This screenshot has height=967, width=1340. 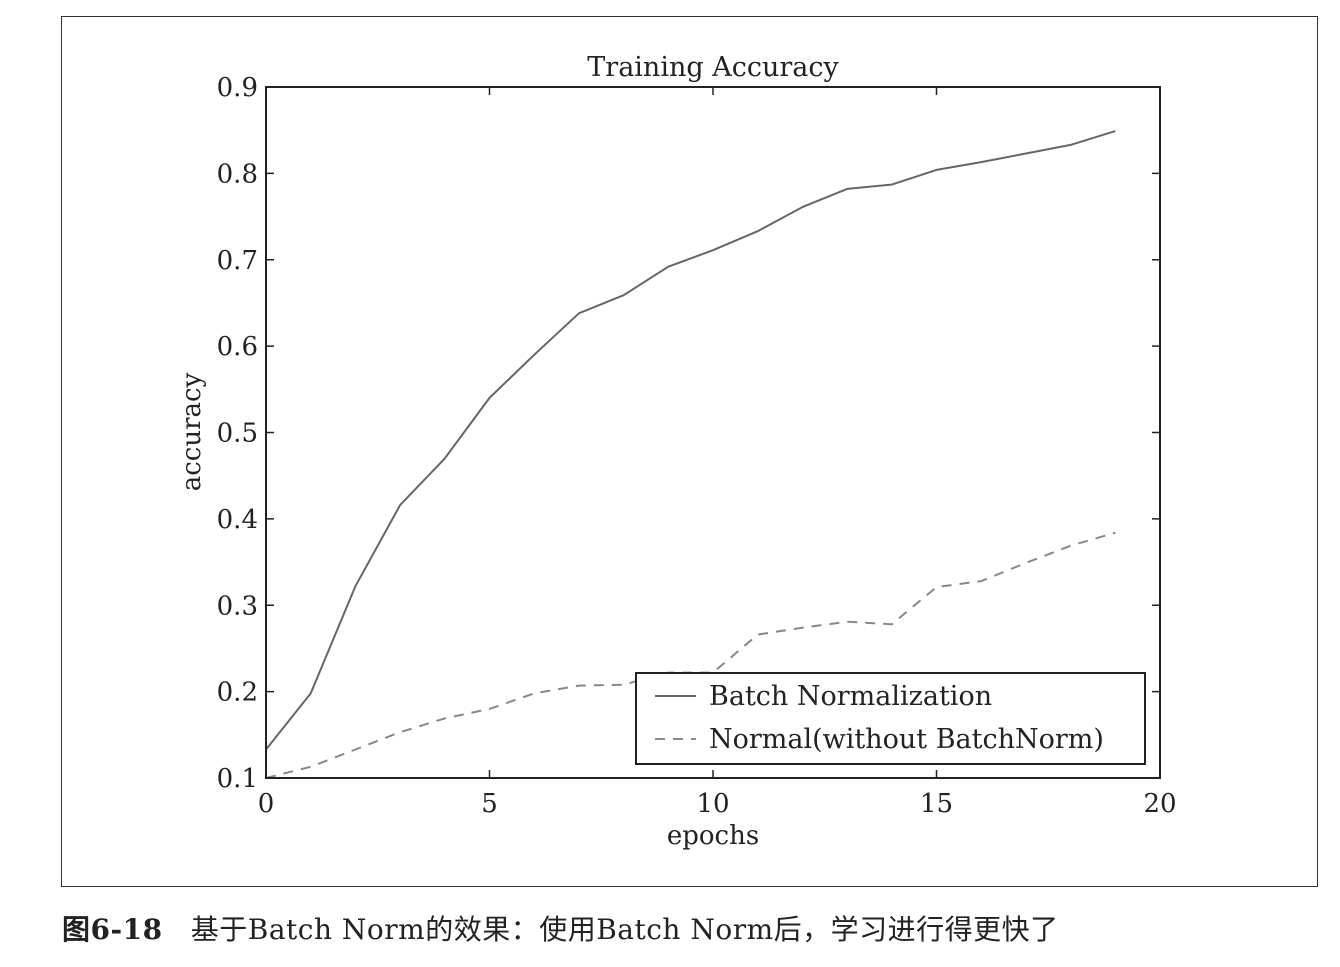 What do you see at coordinates (266, 804) in the screenshot?
I see `x-tick-label: 0` at bounding box center [266, 804].